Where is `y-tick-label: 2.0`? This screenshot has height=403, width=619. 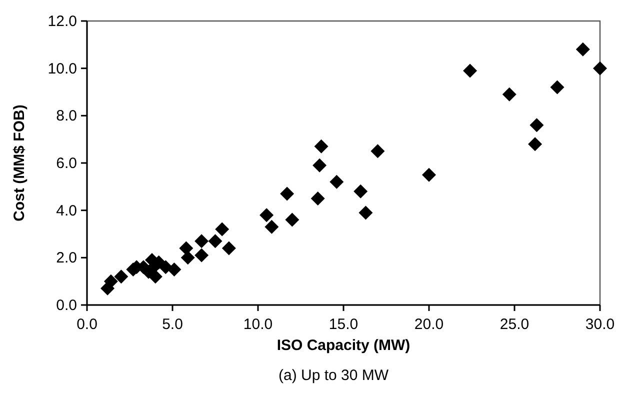
y-tick-label: 2.0 is located at coordinates (66, 258).